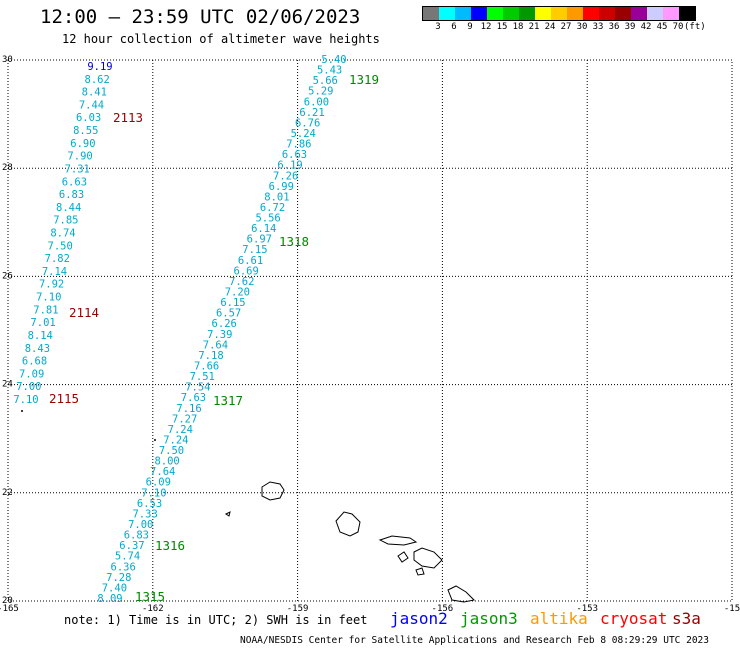  I want to click on wave-height-value: 7.82, so click(57, 259).